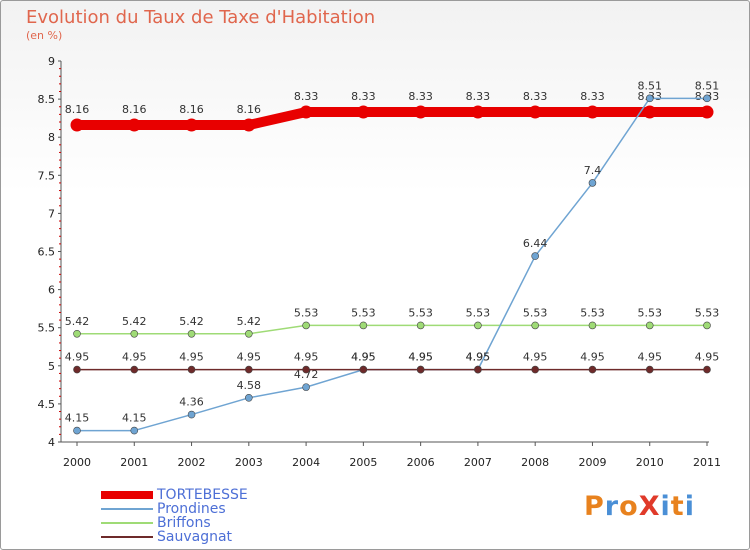 Image resolution: width=750 pixels, height=550 pixels. What do you see at coordinates (249, 462) in the screenshot?
I see `x-tick-label: 2003` at bounding box center [249, 462].